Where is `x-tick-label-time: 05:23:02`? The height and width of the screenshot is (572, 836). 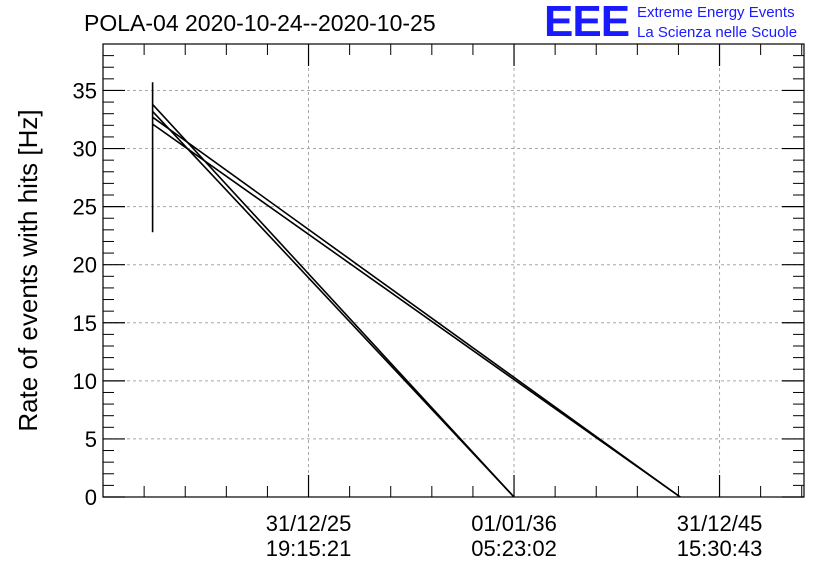
x-tick-label-time: 05:23:02 is located at coordinates (514, 548).